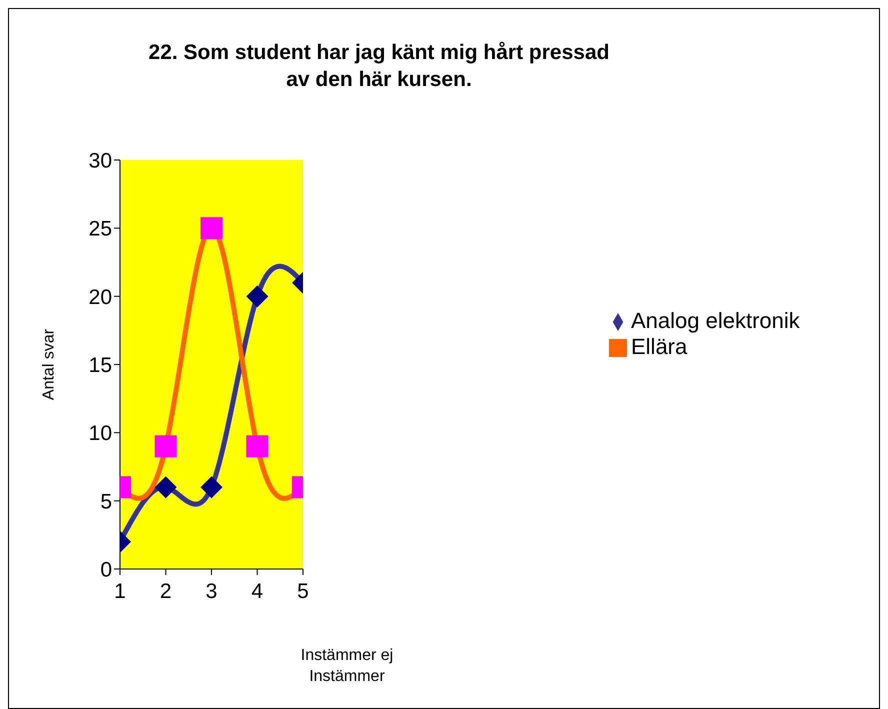 The height and width of the screenshot is (709, 888). I want to click on y-tick-label: 0, so click(106, 570).